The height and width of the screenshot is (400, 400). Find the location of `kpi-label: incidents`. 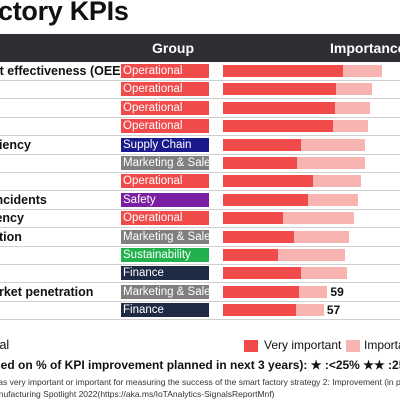

kpi-label: incidents is located at coordinates (23, 199).